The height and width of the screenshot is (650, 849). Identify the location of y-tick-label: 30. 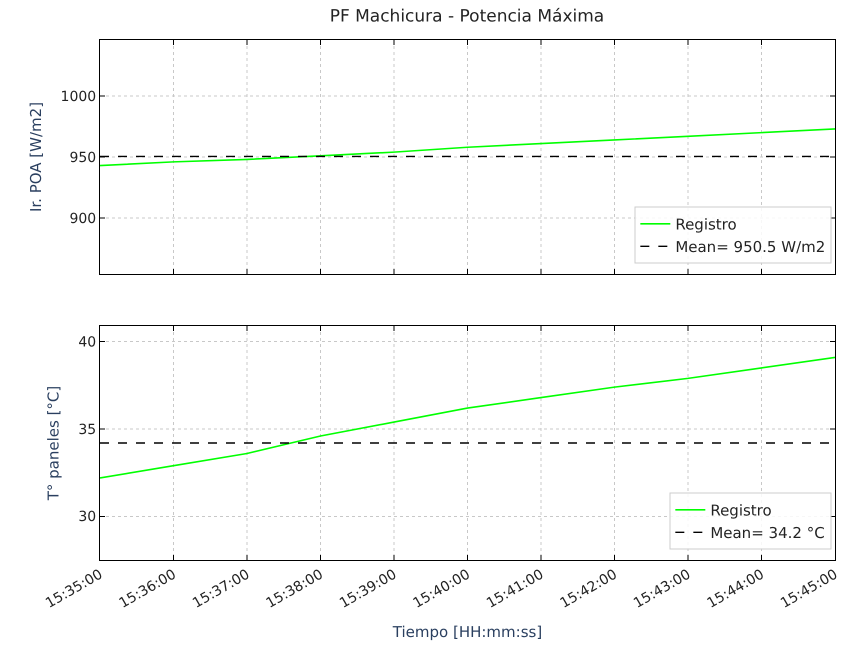
(87, 517).